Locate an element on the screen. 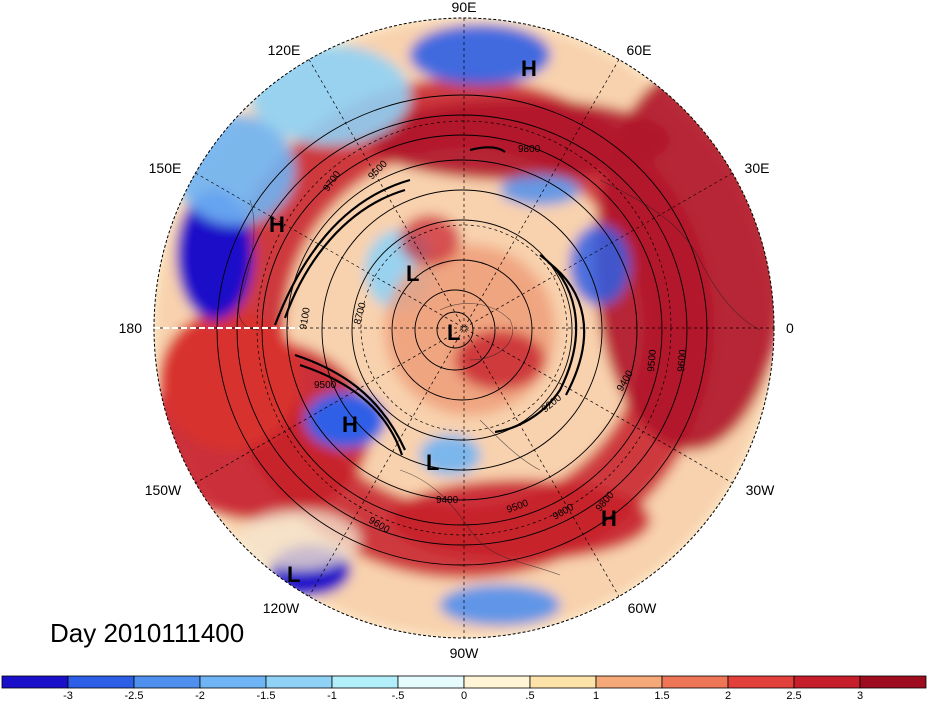 Image resolution: width=928 pixels, height=702 pixels. colorbar-tick-label: -.5 is located at coordinates (398, 696).